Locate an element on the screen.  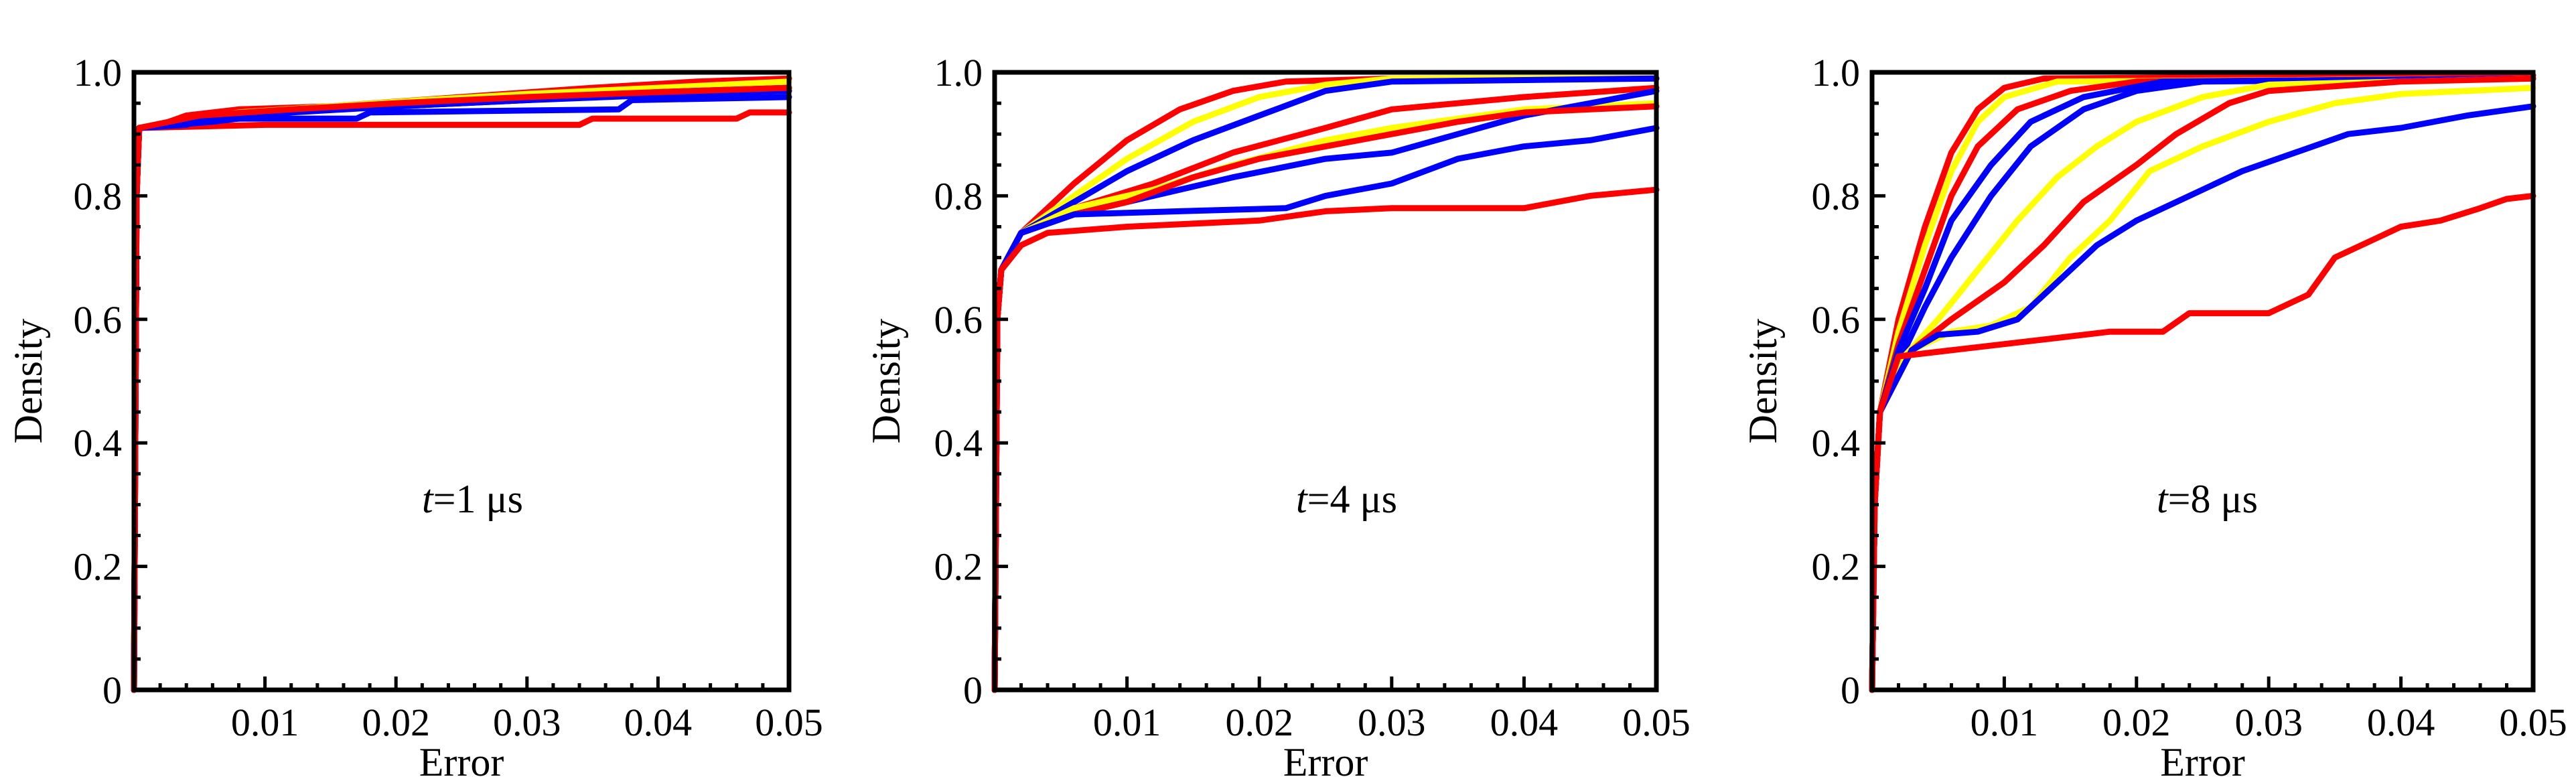
time-annotation: t=4 μs is located at coordinates (1346, 499).